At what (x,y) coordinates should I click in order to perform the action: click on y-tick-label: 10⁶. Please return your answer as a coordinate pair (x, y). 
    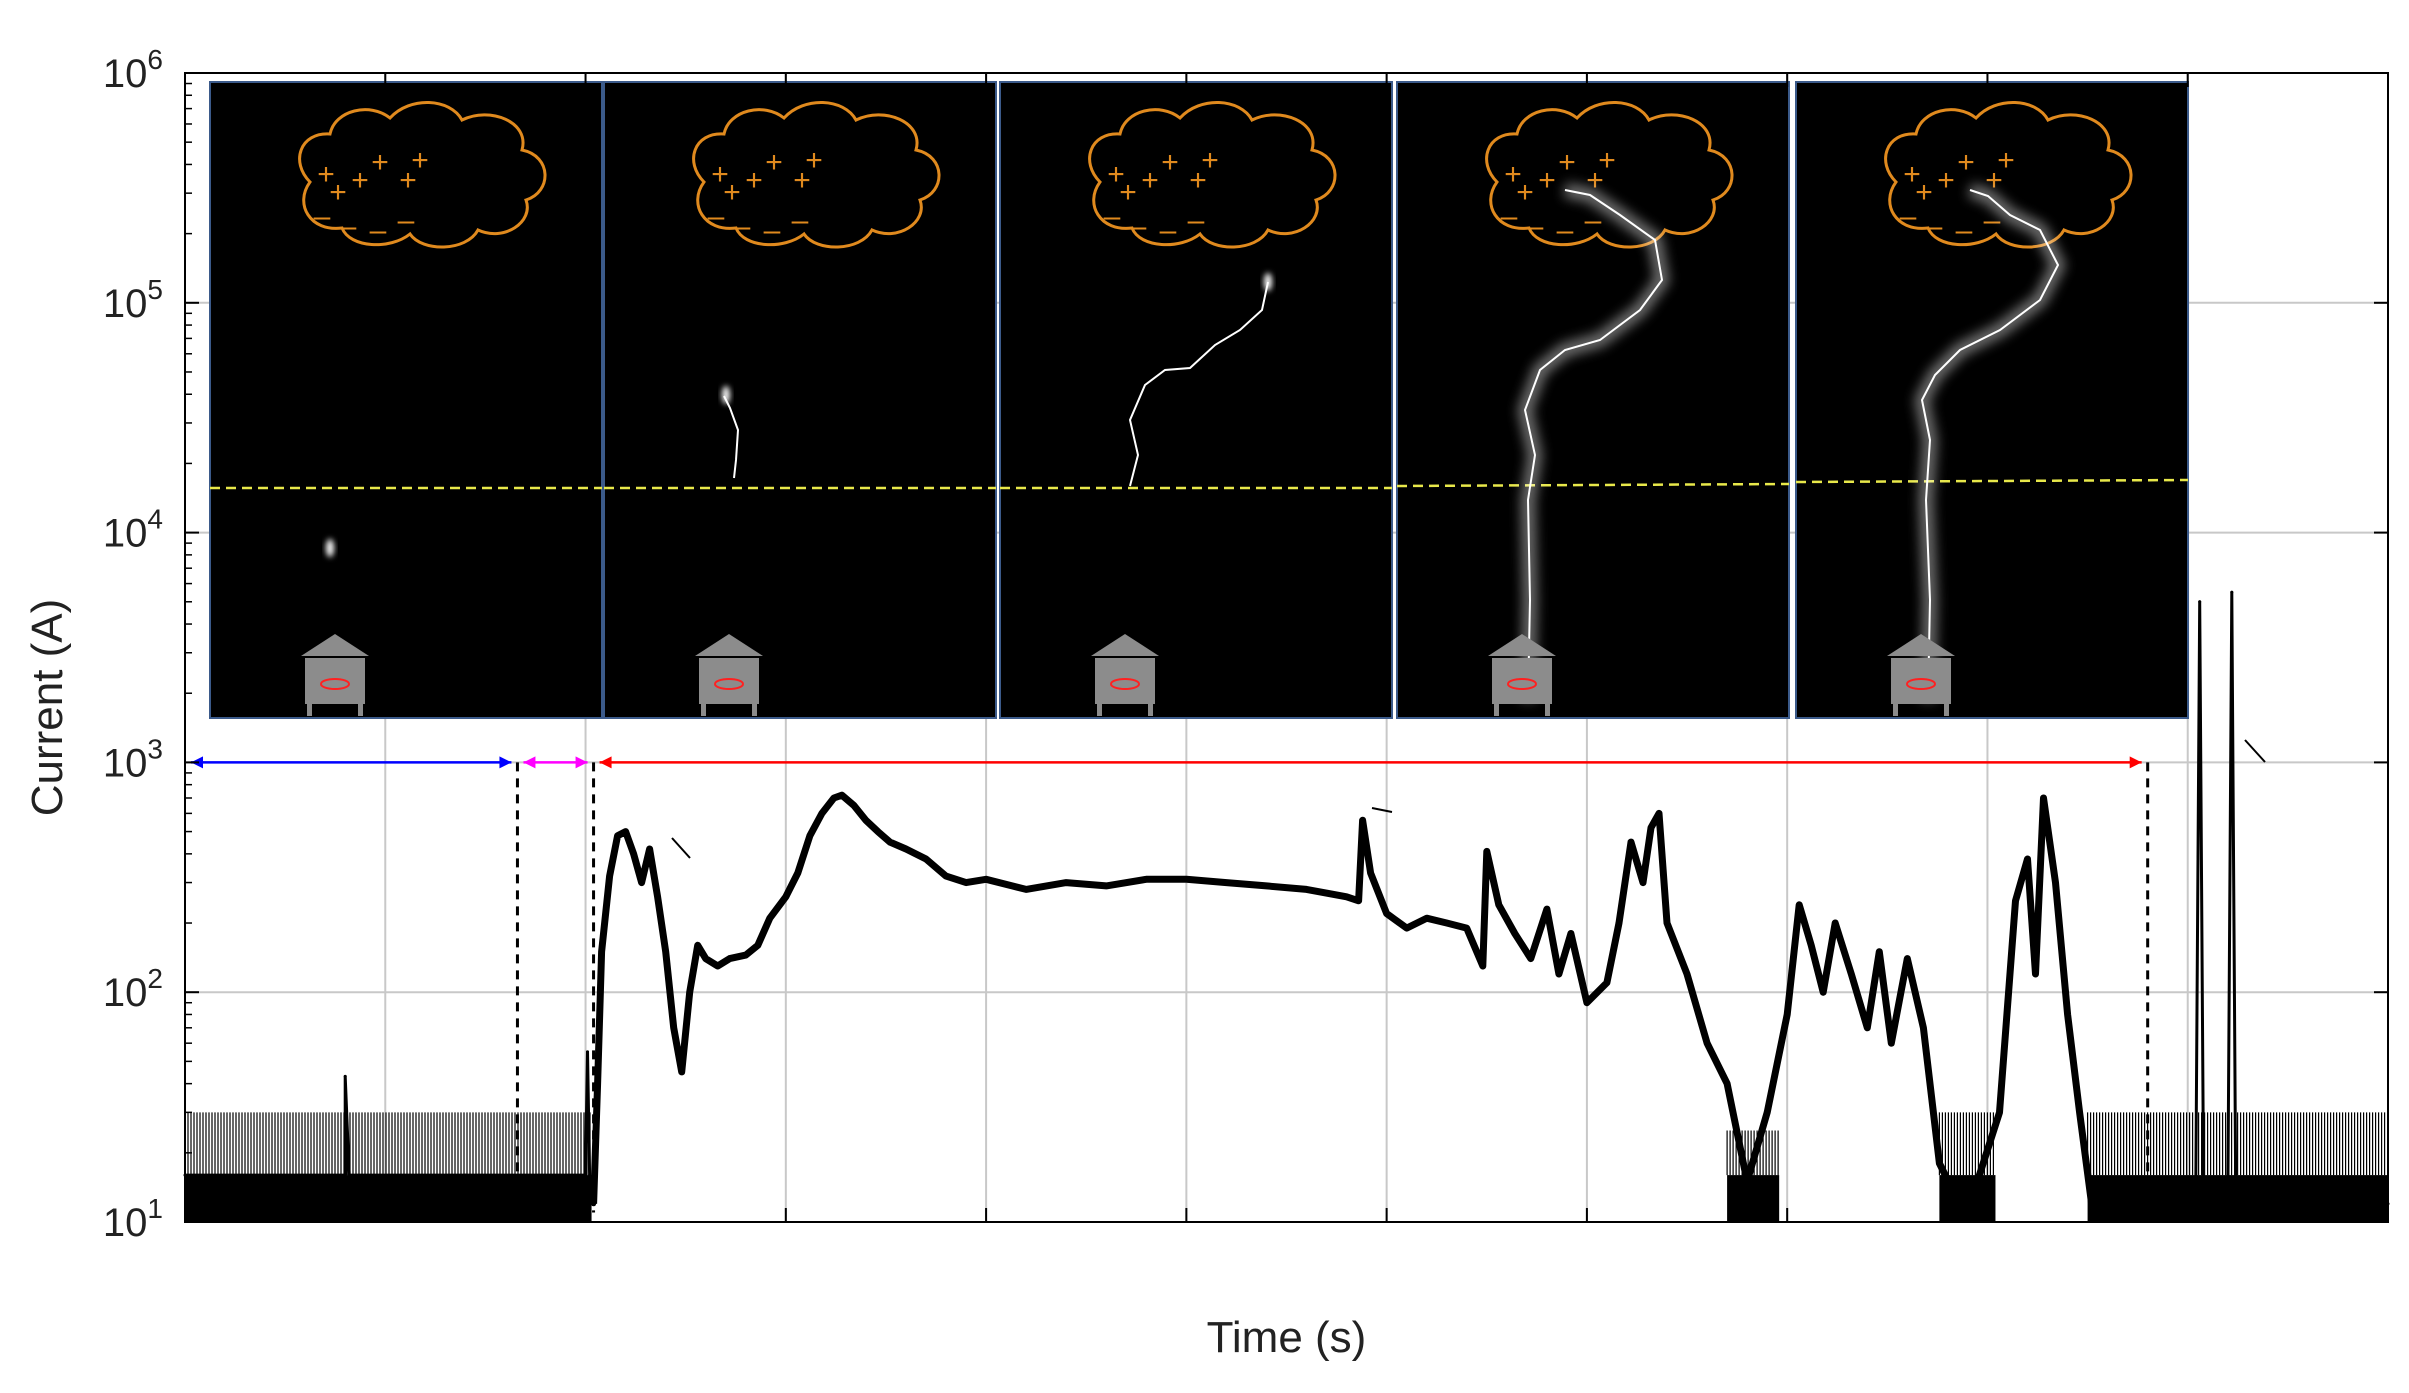
    Looking at the image, I should click on (133, 70).